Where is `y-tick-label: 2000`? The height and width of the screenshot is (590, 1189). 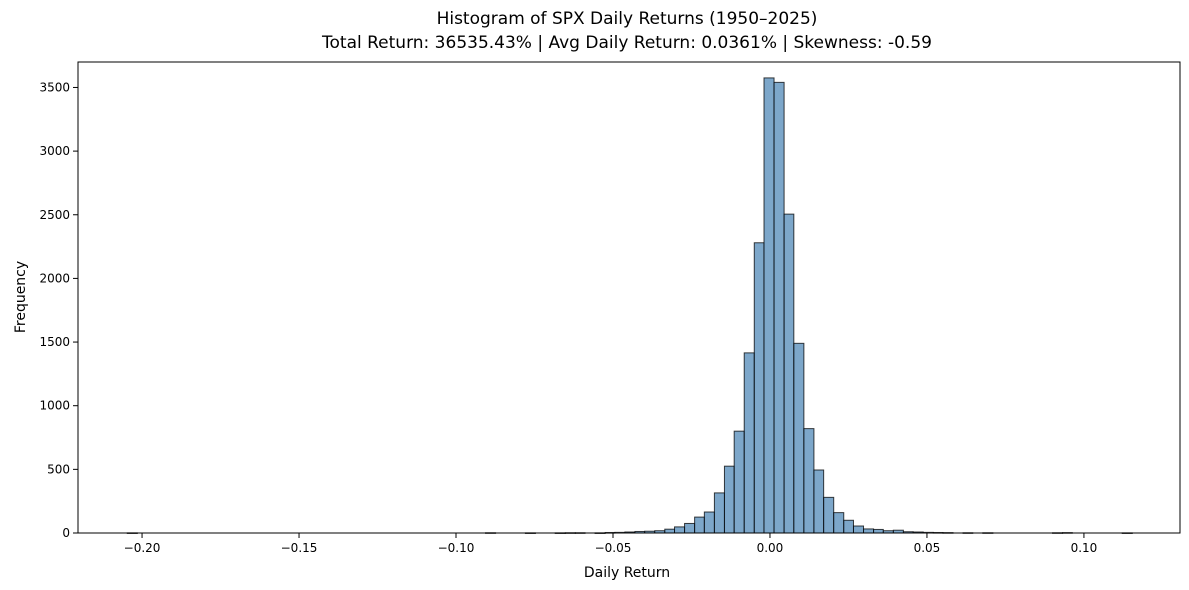
y-tick-label: 2000 is located at coordinates (54, 278).